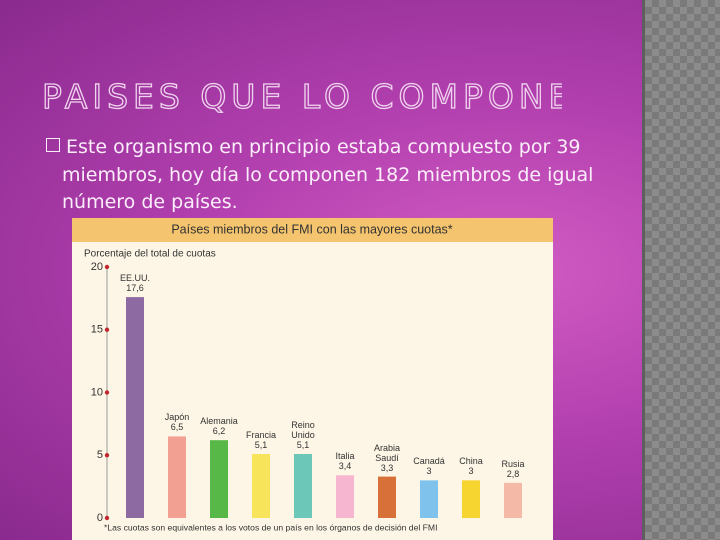 The height and width of the screenshot is (540, 720). What do you see at coordinates (429, 461) in the screenshot?
I see `category-label: Canadá` at bounding box center [429, 461].